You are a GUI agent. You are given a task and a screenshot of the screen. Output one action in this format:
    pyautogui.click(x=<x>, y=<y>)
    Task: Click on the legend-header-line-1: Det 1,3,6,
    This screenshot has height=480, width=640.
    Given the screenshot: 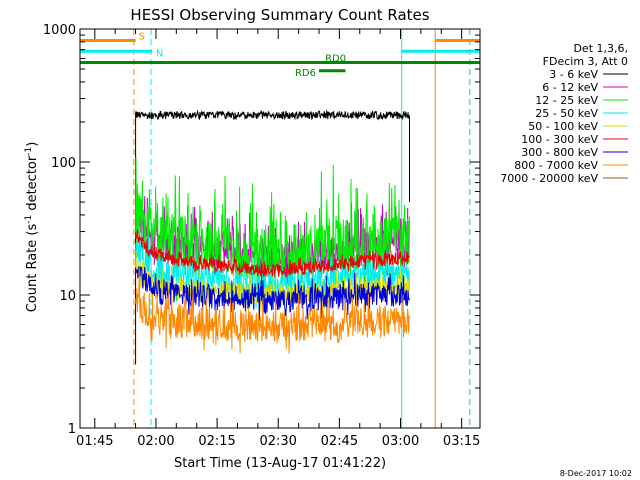 What is the action you would take?
    pyautogui.click(x=600, y=48)
    